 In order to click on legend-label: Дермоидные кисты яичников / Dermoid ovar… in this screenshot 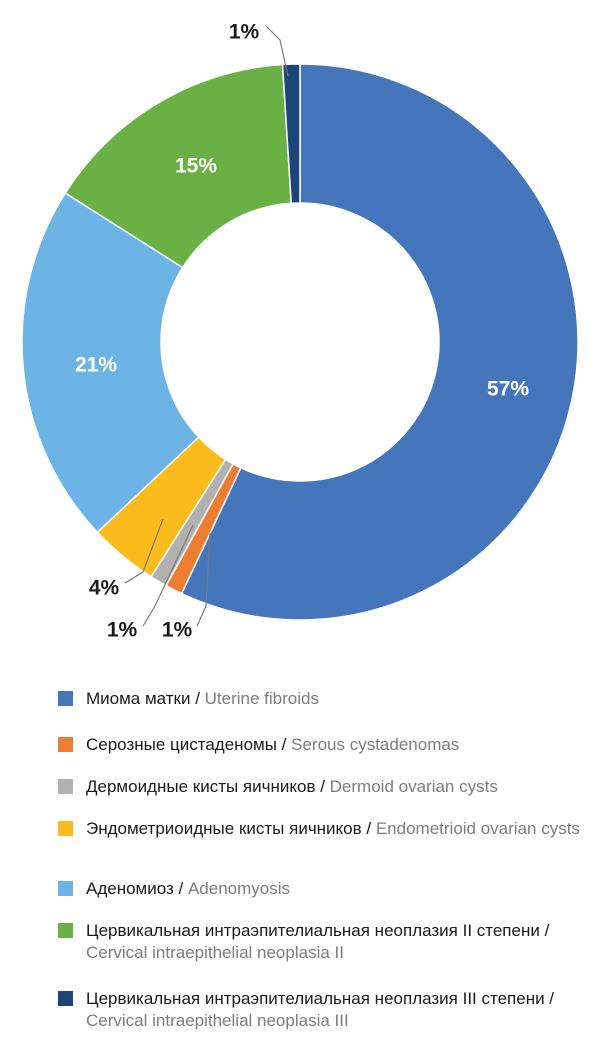, I will do `click(292, 787)`.